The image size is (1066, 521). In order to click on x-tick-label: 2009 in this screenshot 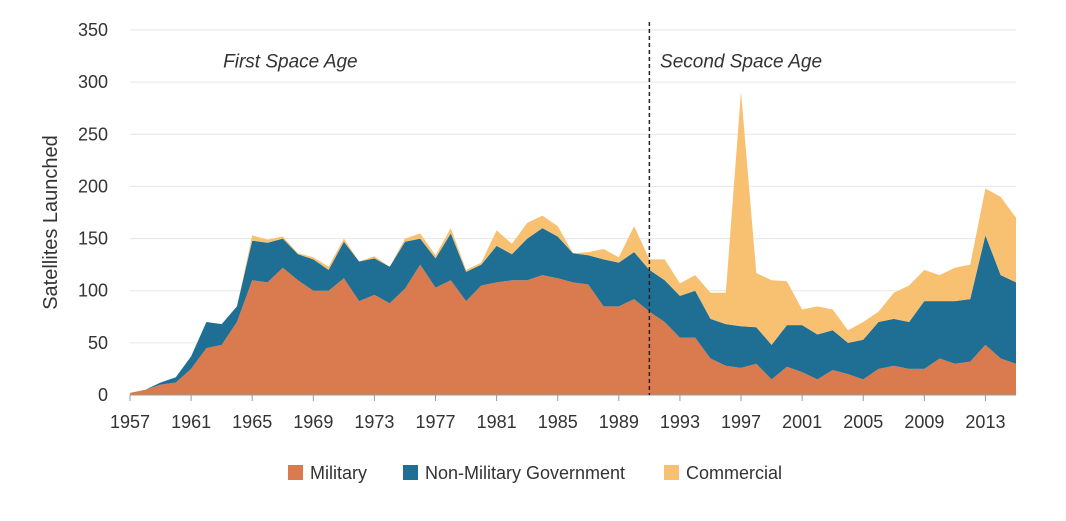, I will do `click(924, 422)`.